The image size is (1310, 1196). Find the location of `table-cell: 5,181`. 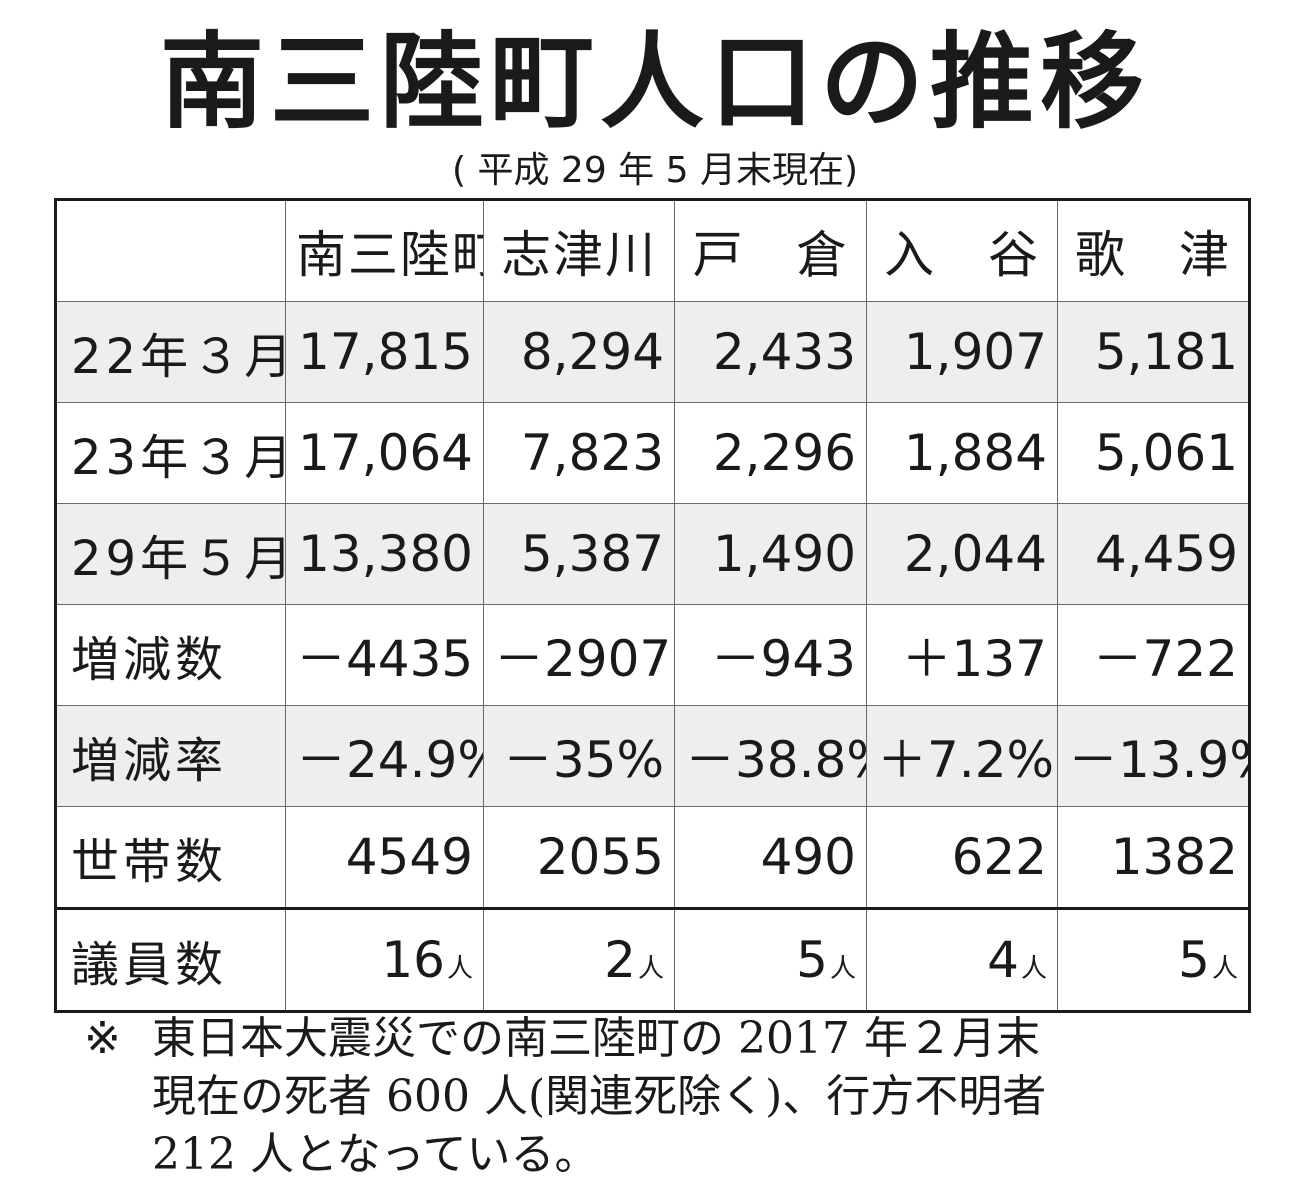

table-cell: 5,181 is located at coordinates (1153, 352).